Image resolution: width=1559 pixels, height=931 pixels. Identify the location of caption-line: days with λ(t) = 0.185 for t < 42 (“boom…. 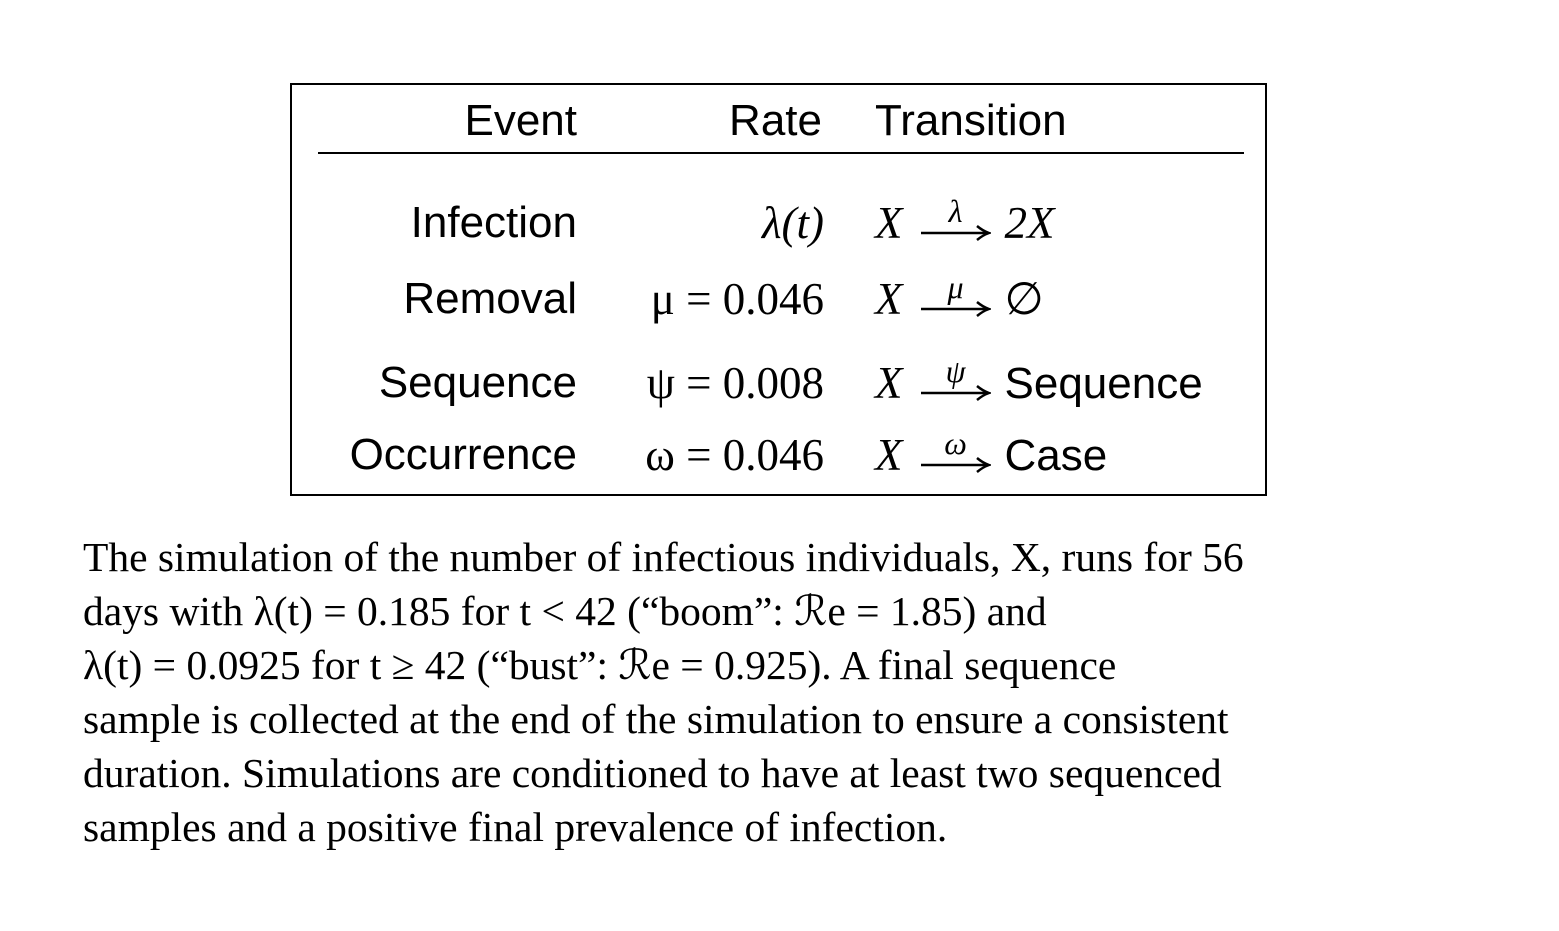
(565, 611).